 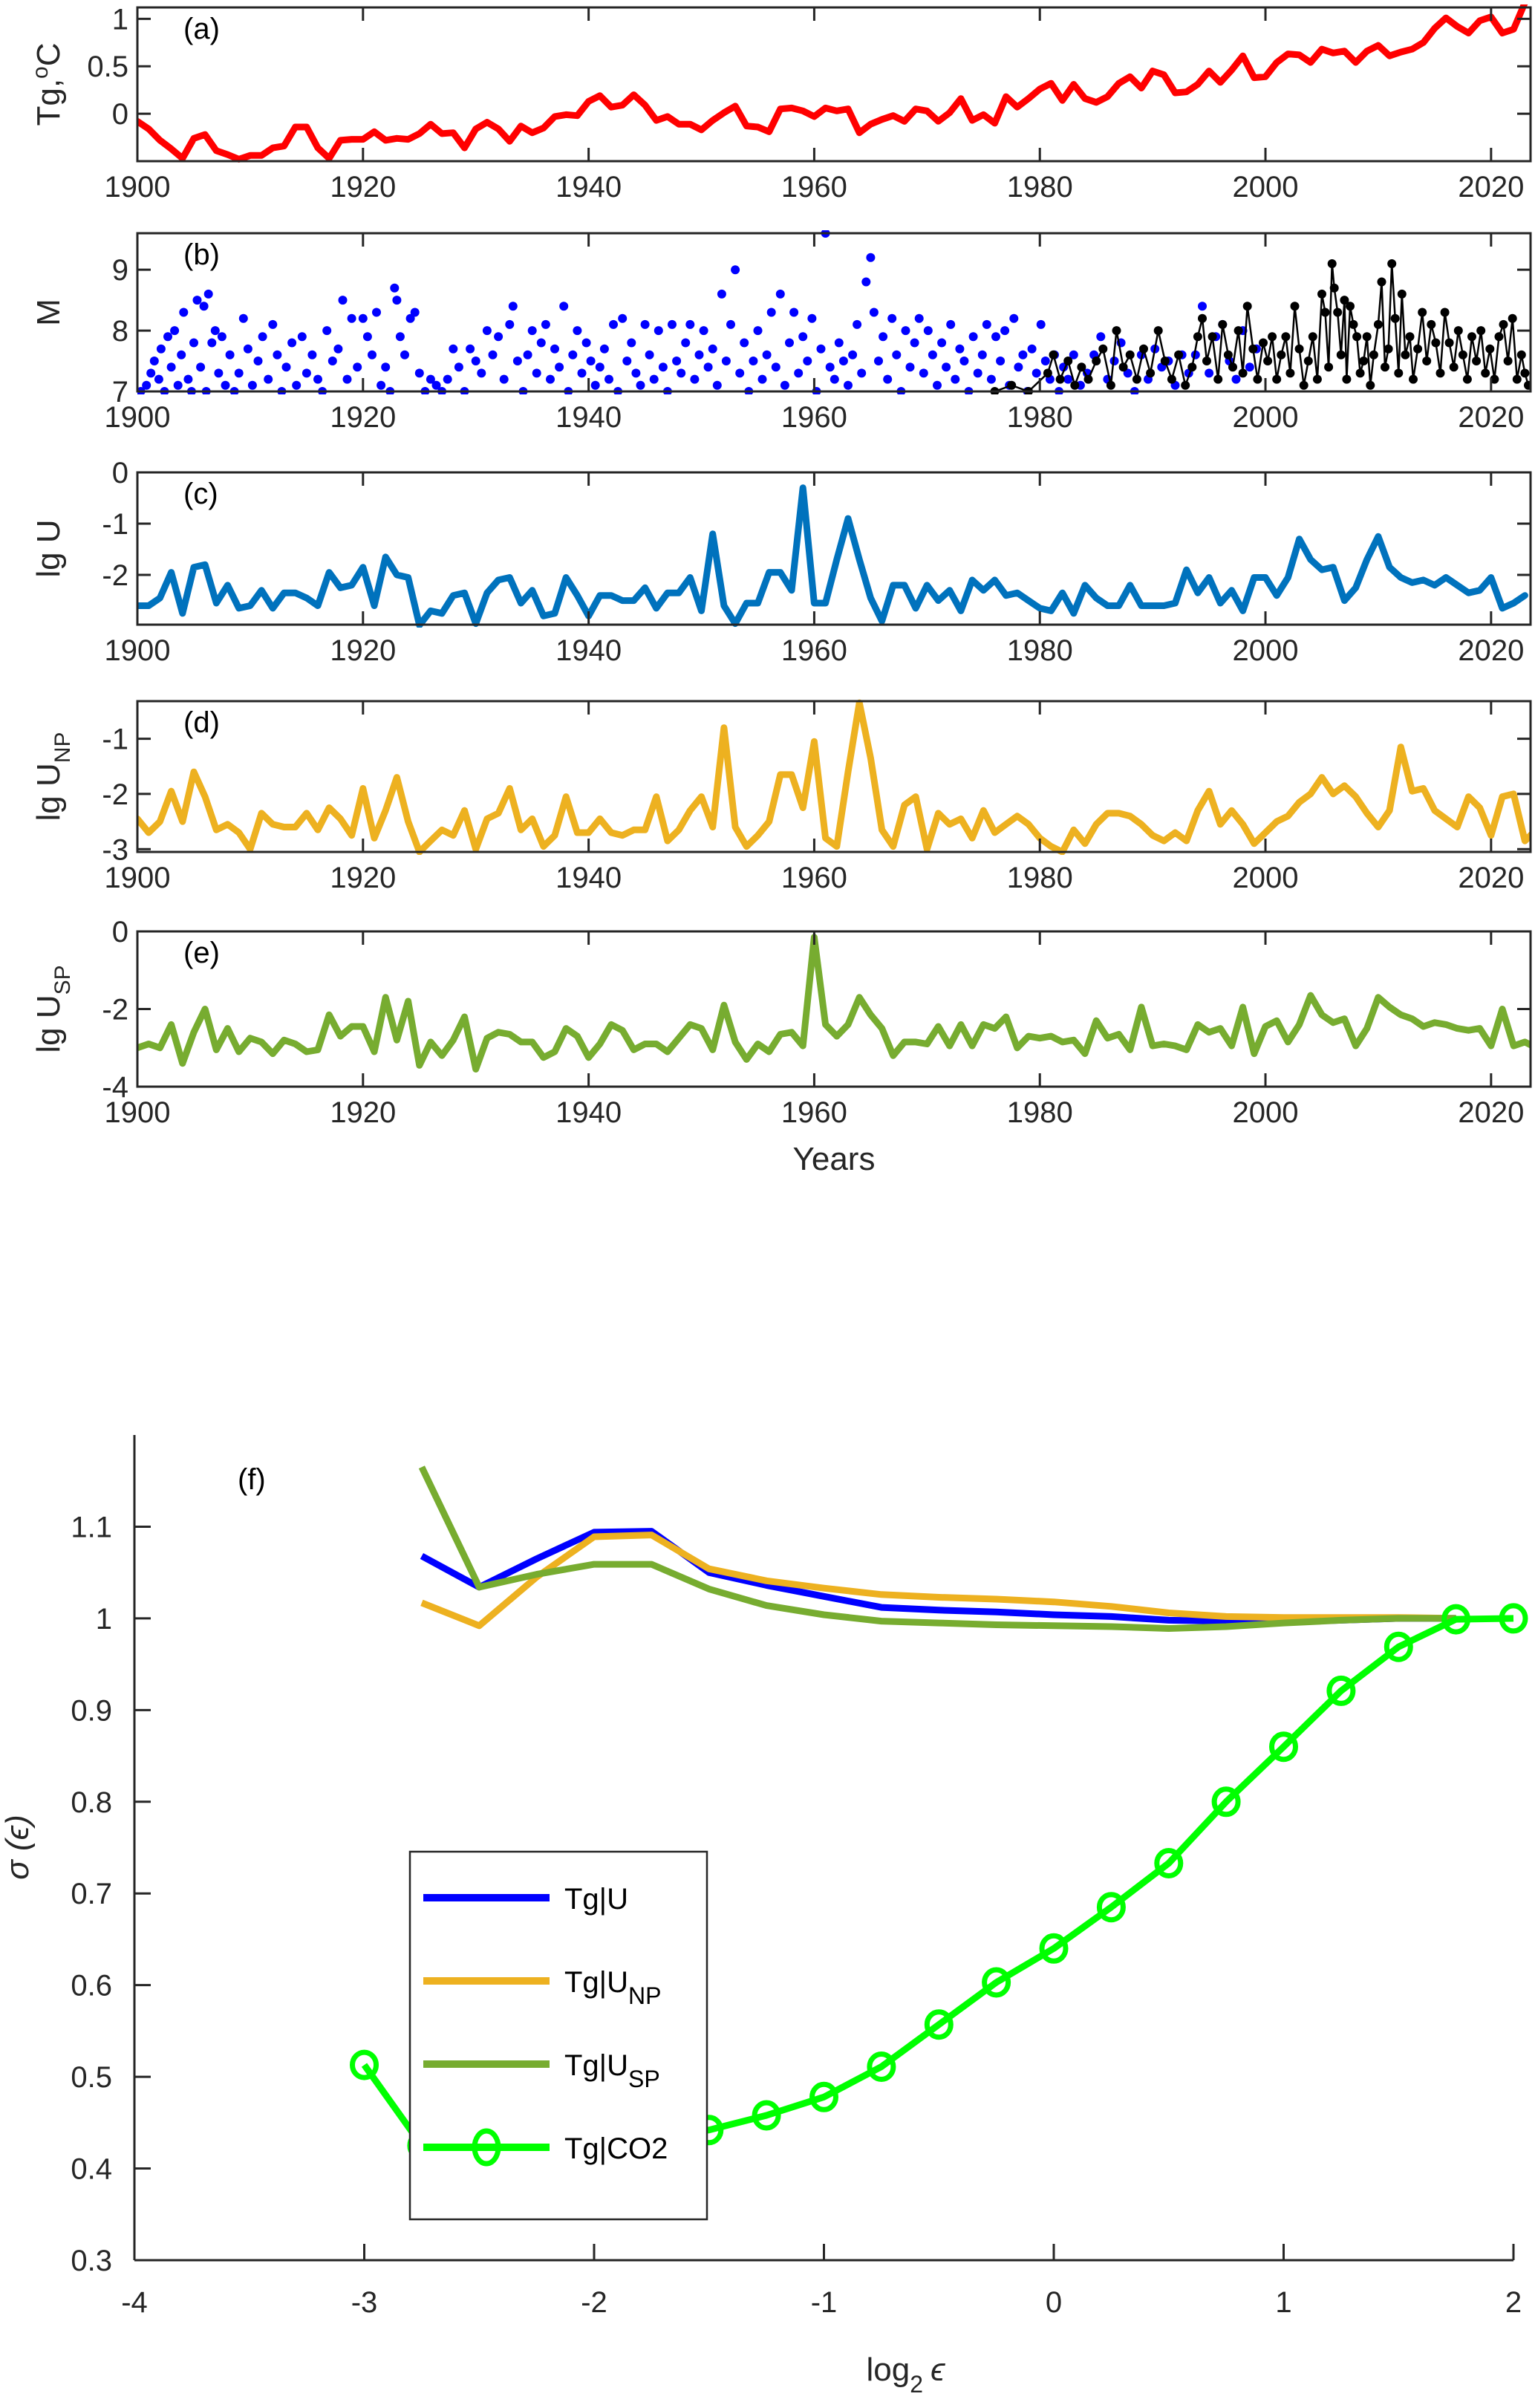 What do you see at coordinates (91, 2077) in the screenshot?
I see `y-tick-label: 0.5` at bounding box center [91, 2077].